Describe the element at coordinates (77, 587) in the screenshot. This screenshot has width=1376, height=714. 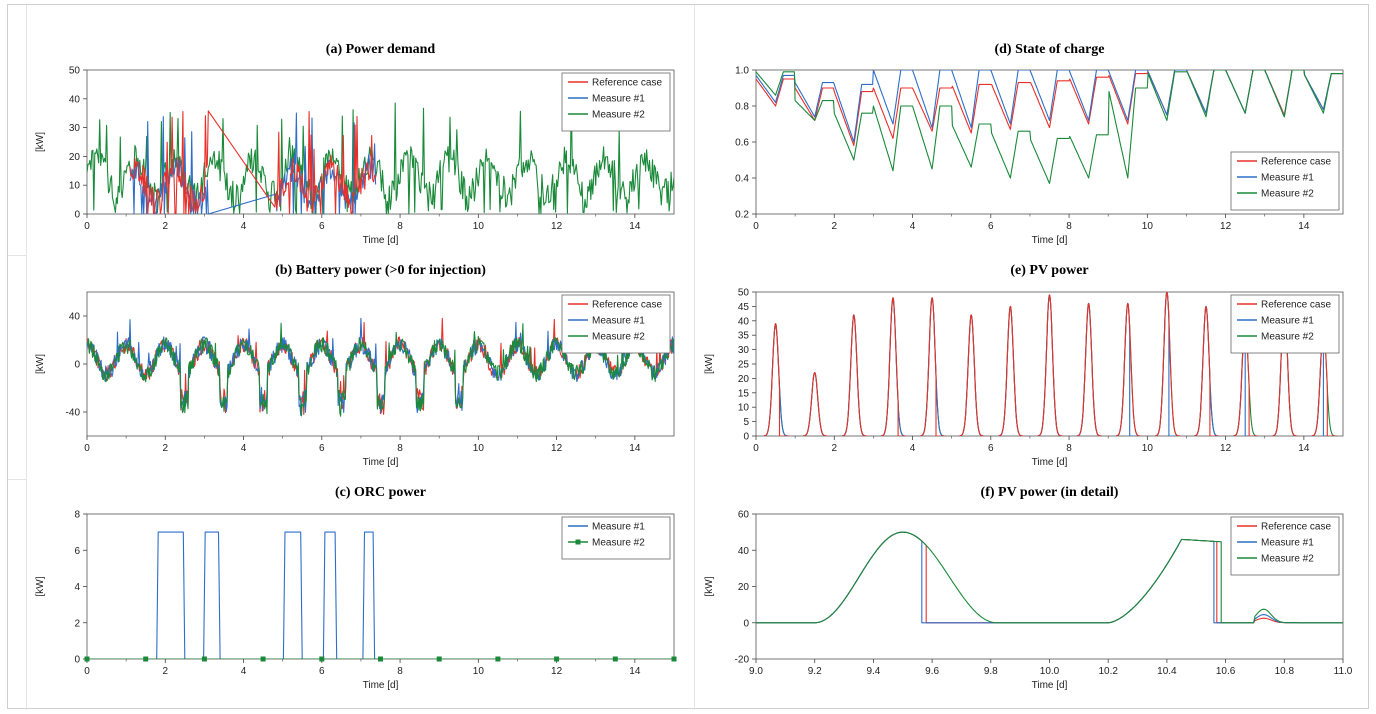
I see `y-tick-label-c-2: 4` at that location.